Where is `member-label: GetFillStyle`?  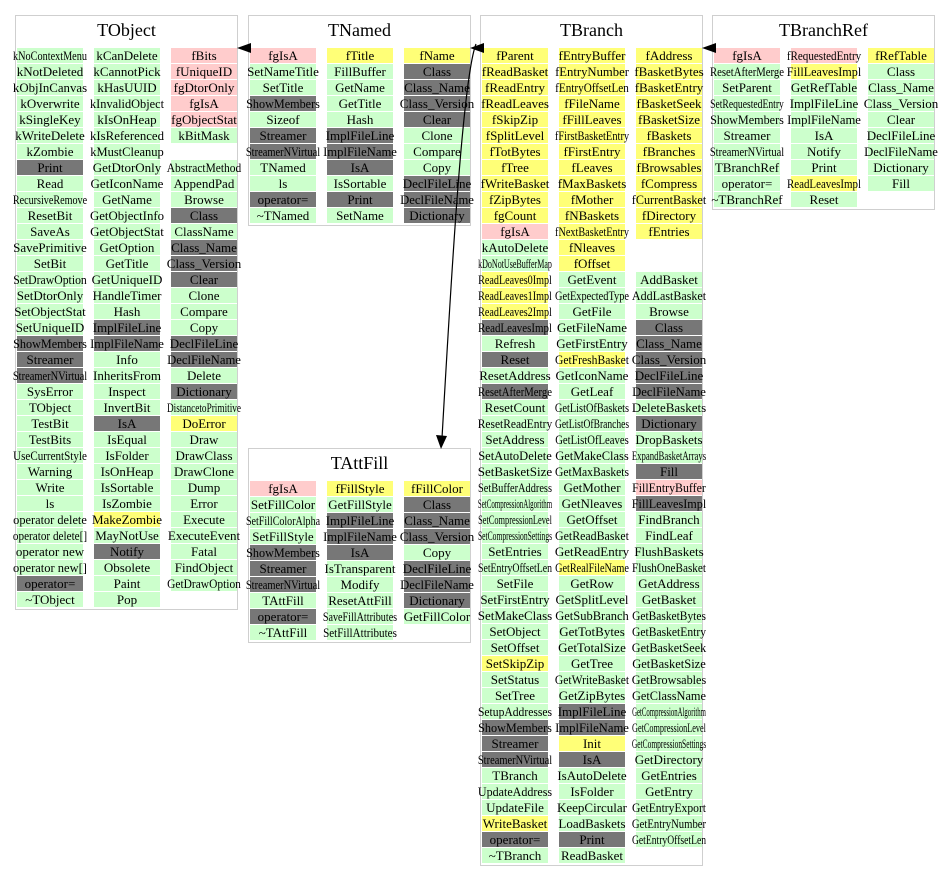
member-label: GetFillStyle is located at coordinates (360, 504).